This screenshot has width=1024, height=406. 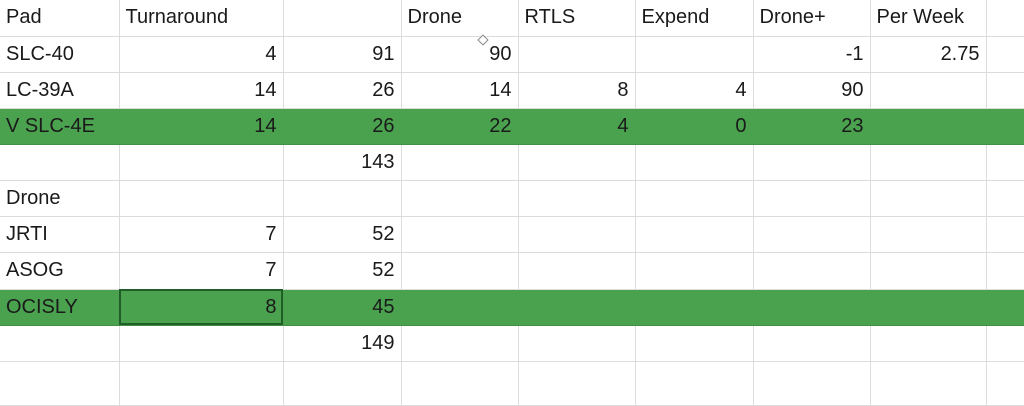 I want to click on cell: 22, so click(x=460, y=127).